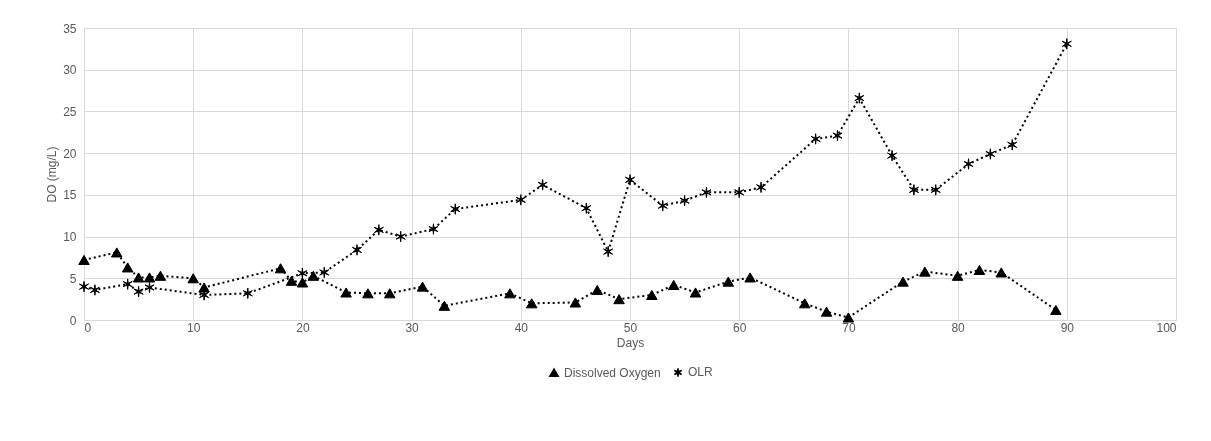  Describe the element at coordinates (70, 153) in the screenshot. I see `y-tick-label: 20` at that location.